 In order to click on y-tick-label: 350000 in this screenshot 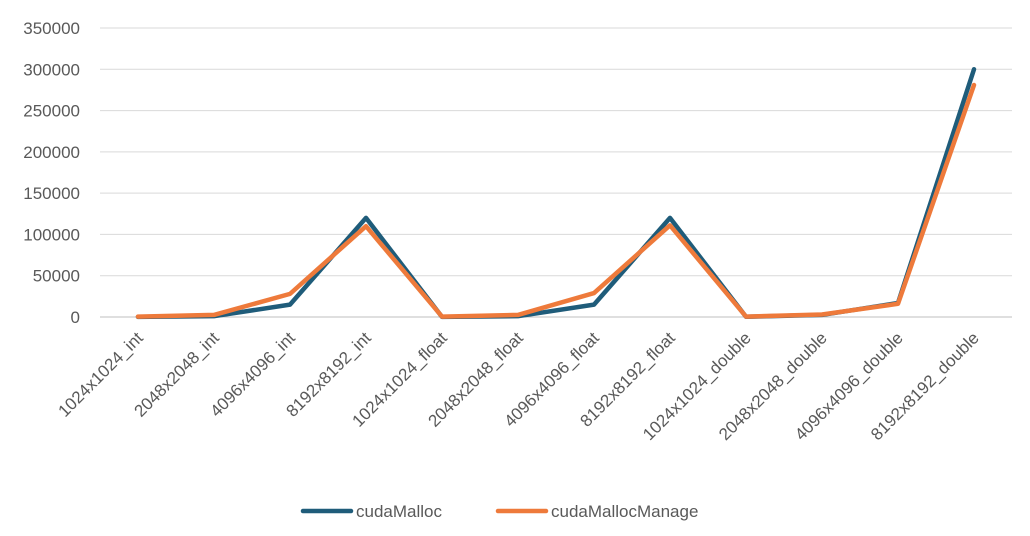, I will do `click(51, 28)`.